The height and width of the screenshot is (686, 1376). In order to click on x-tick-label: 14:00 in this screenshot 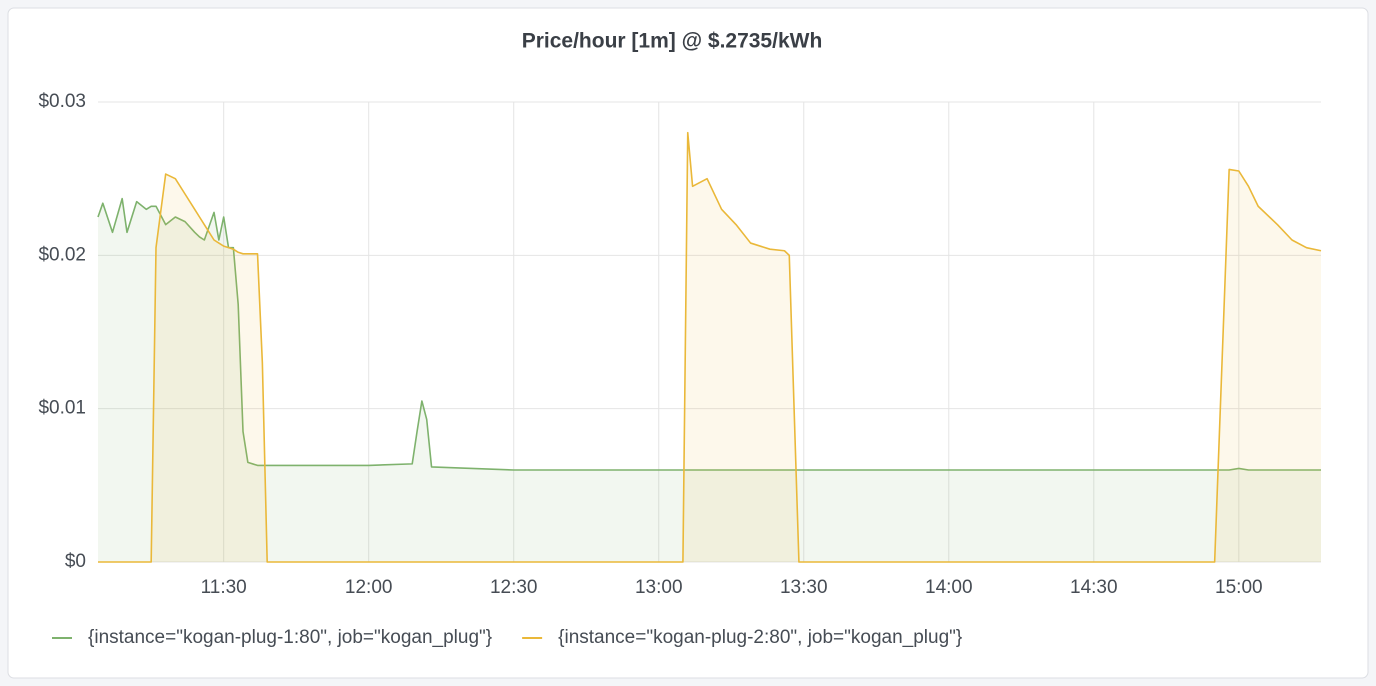, I will do `click(949, 587)`.